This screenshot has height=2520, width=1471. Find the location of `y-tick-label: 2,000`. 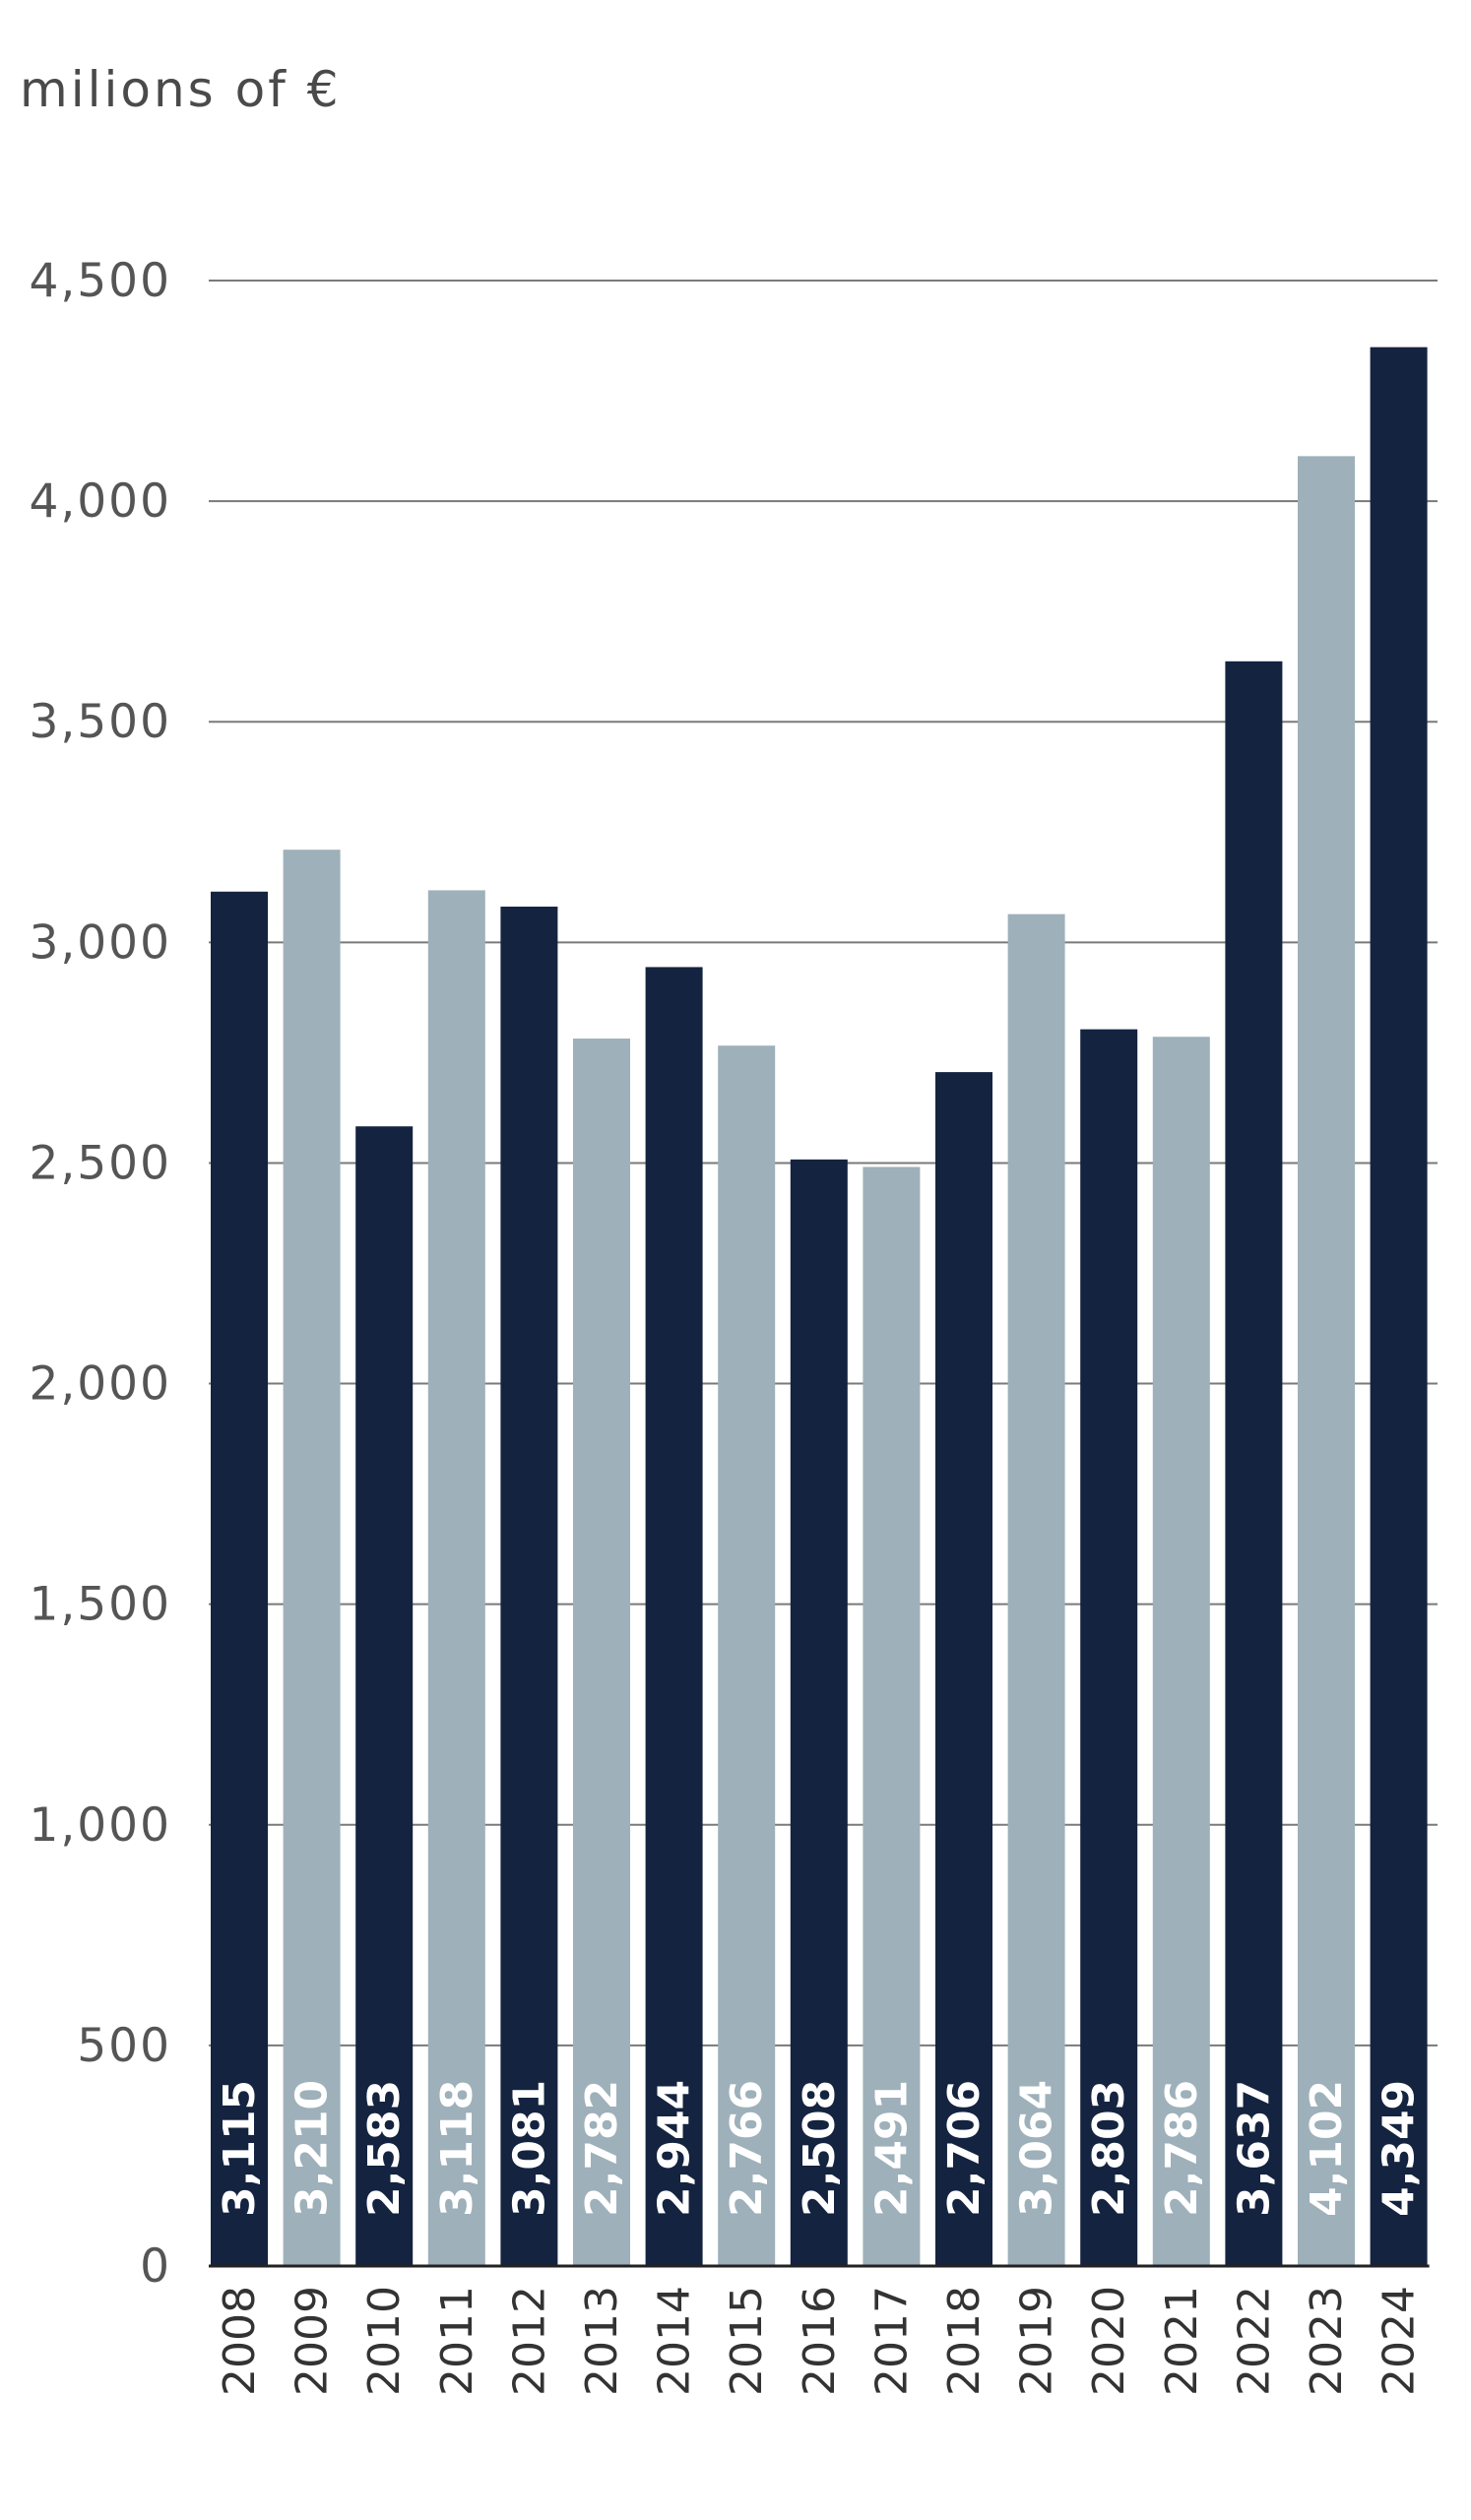

y-tick-label: 2,000 is located at coordinates (100, 1384).